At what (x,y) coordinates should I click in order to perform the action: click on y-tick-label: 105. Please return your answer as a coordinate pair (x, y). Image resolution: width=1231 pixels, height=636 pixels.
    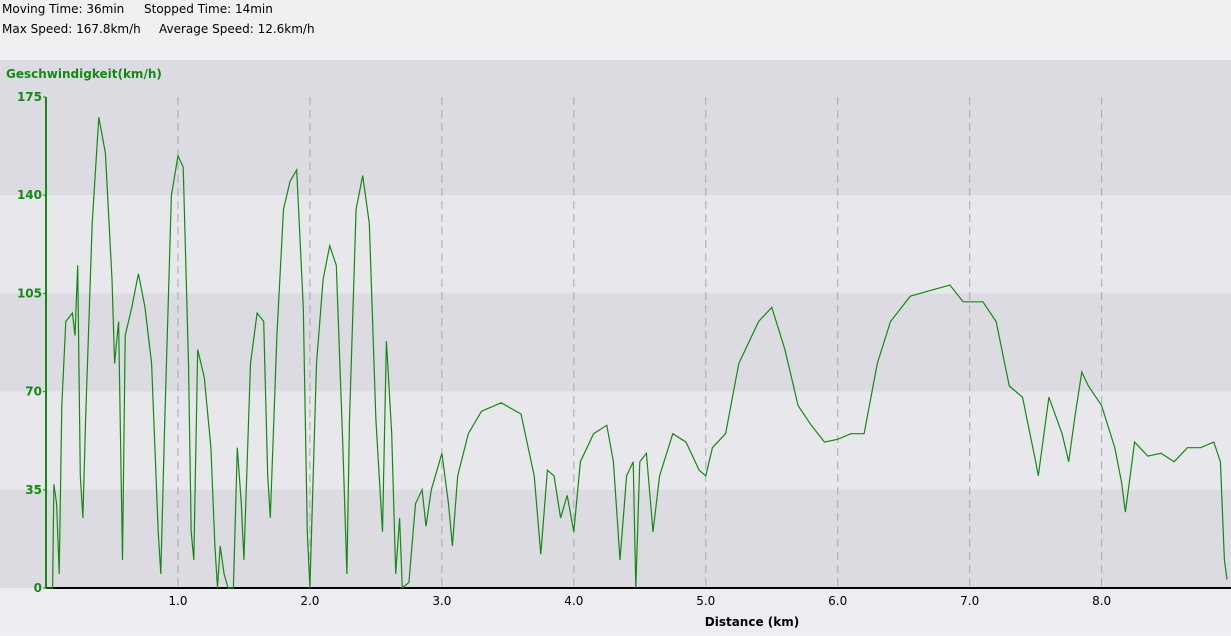
    Looking at the image, I should click on (29, 293).